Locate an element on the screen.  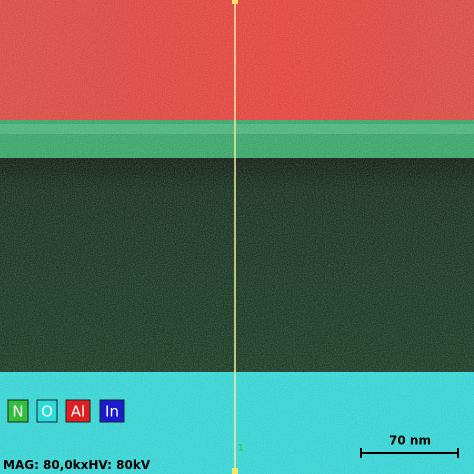
hv: HV: 80kV is located at coordinates (119, 465).